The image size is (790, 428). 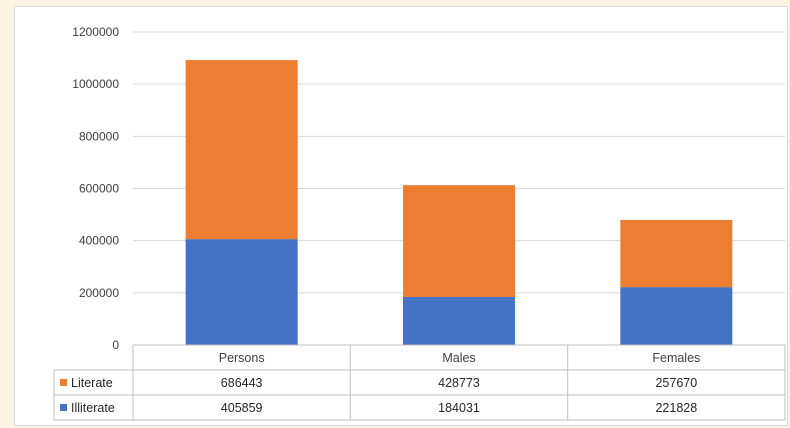 I want to click on y-tick-label: 400000, so click(x=99, y=241).